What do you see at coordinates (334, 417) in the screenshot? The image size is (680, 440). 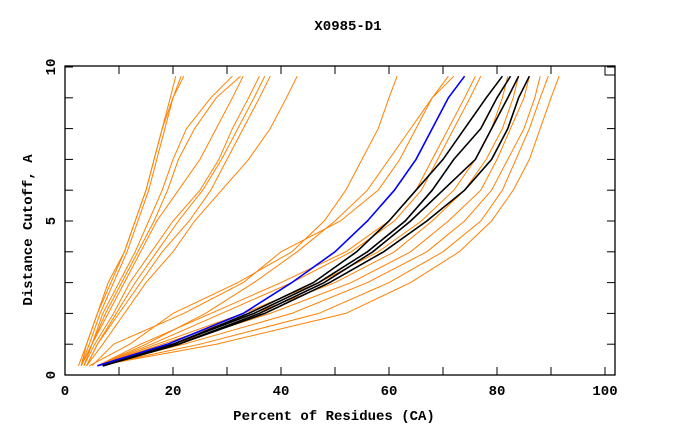 I see `x-axis-label: Percent of Residues (CA)` at bounding box center [334, 417].